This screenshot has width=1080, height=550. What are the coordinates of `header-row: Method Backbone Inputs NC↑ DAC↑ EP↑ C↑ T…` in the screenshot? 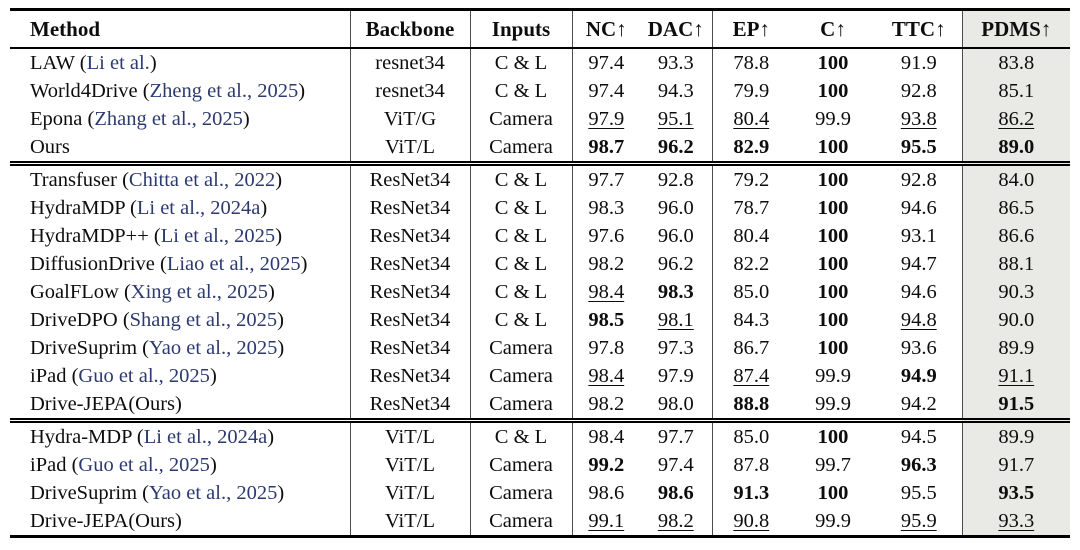 It's located at (540, 29).